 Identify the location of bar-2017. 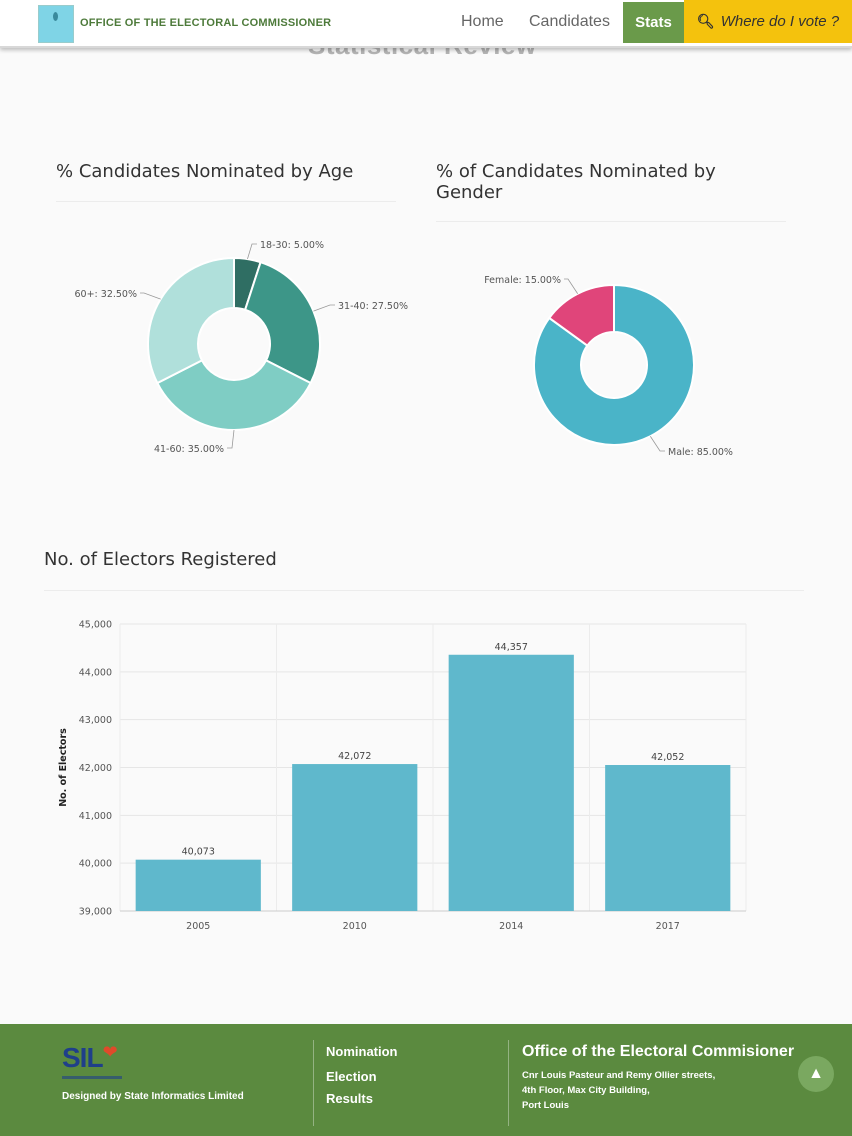
(668, 838).